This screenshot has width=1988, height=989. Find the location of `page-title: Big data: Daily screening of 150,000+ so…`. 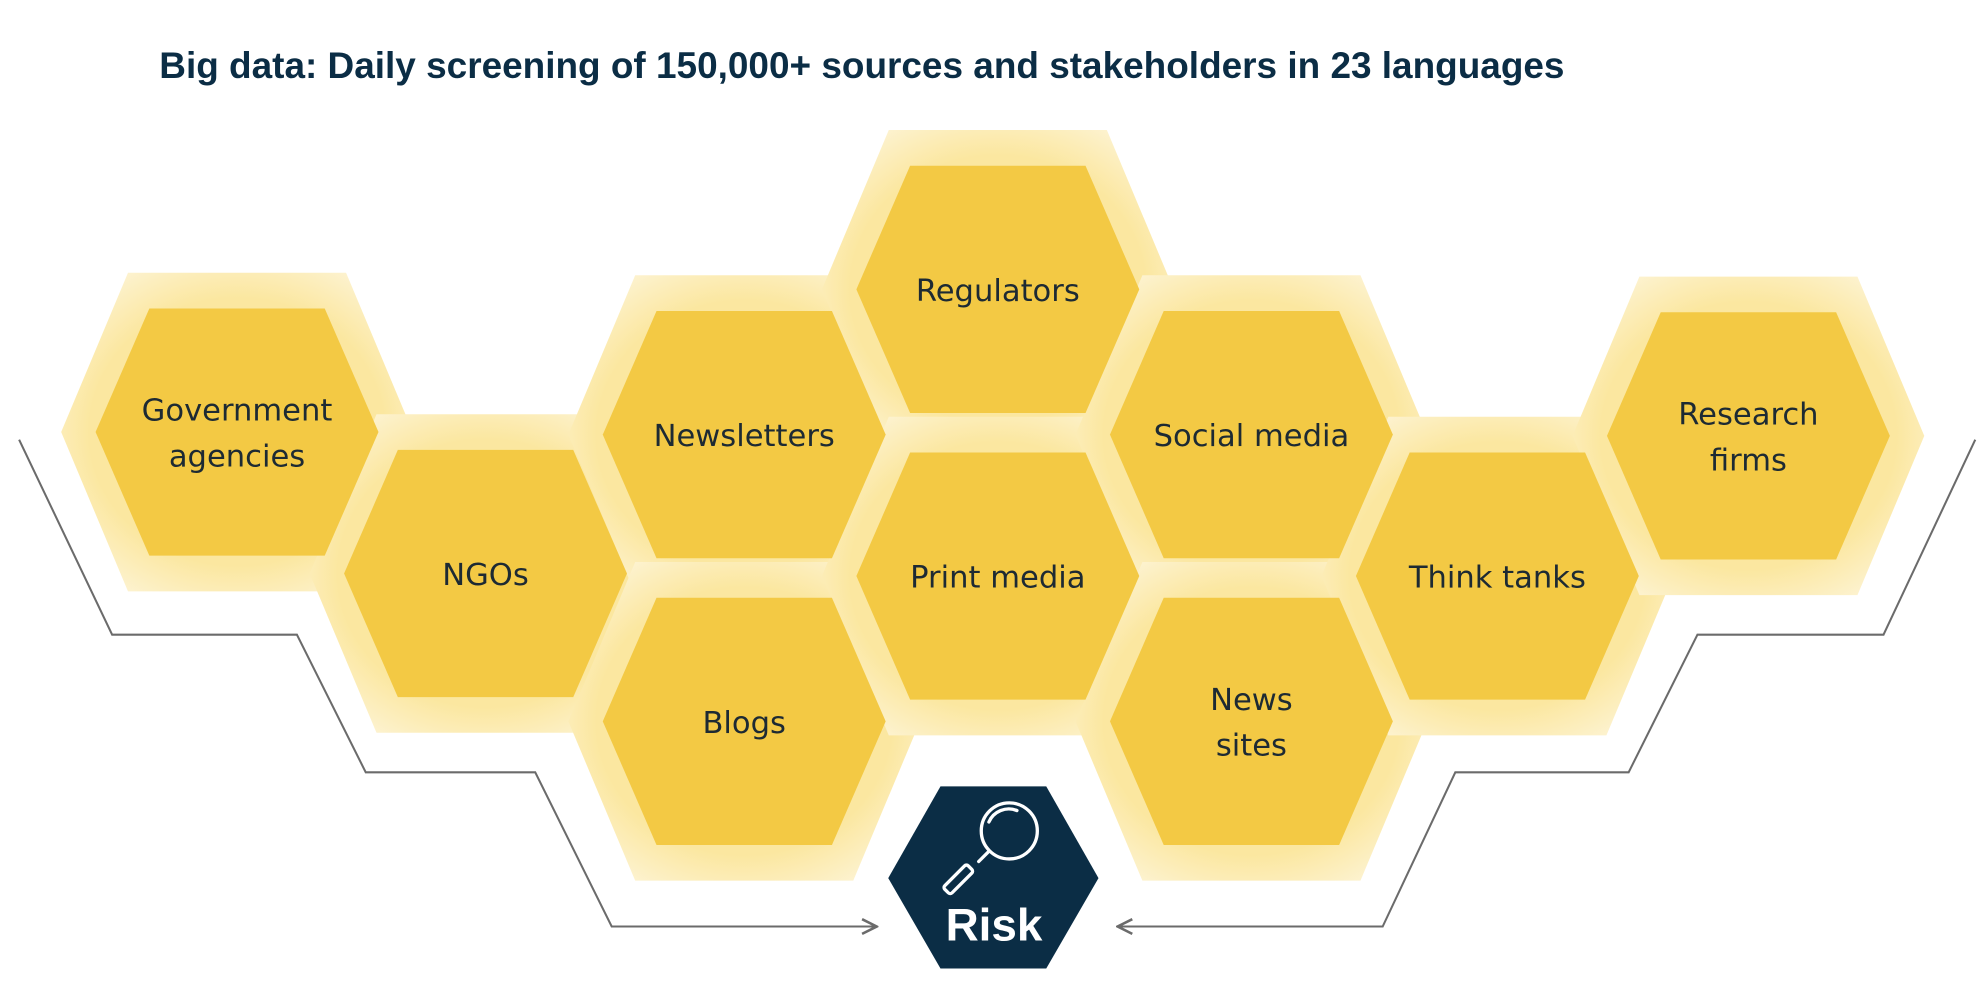

page-title: Big data: Daily screening of 150,000+ so… is located at coordinates (861, 65).